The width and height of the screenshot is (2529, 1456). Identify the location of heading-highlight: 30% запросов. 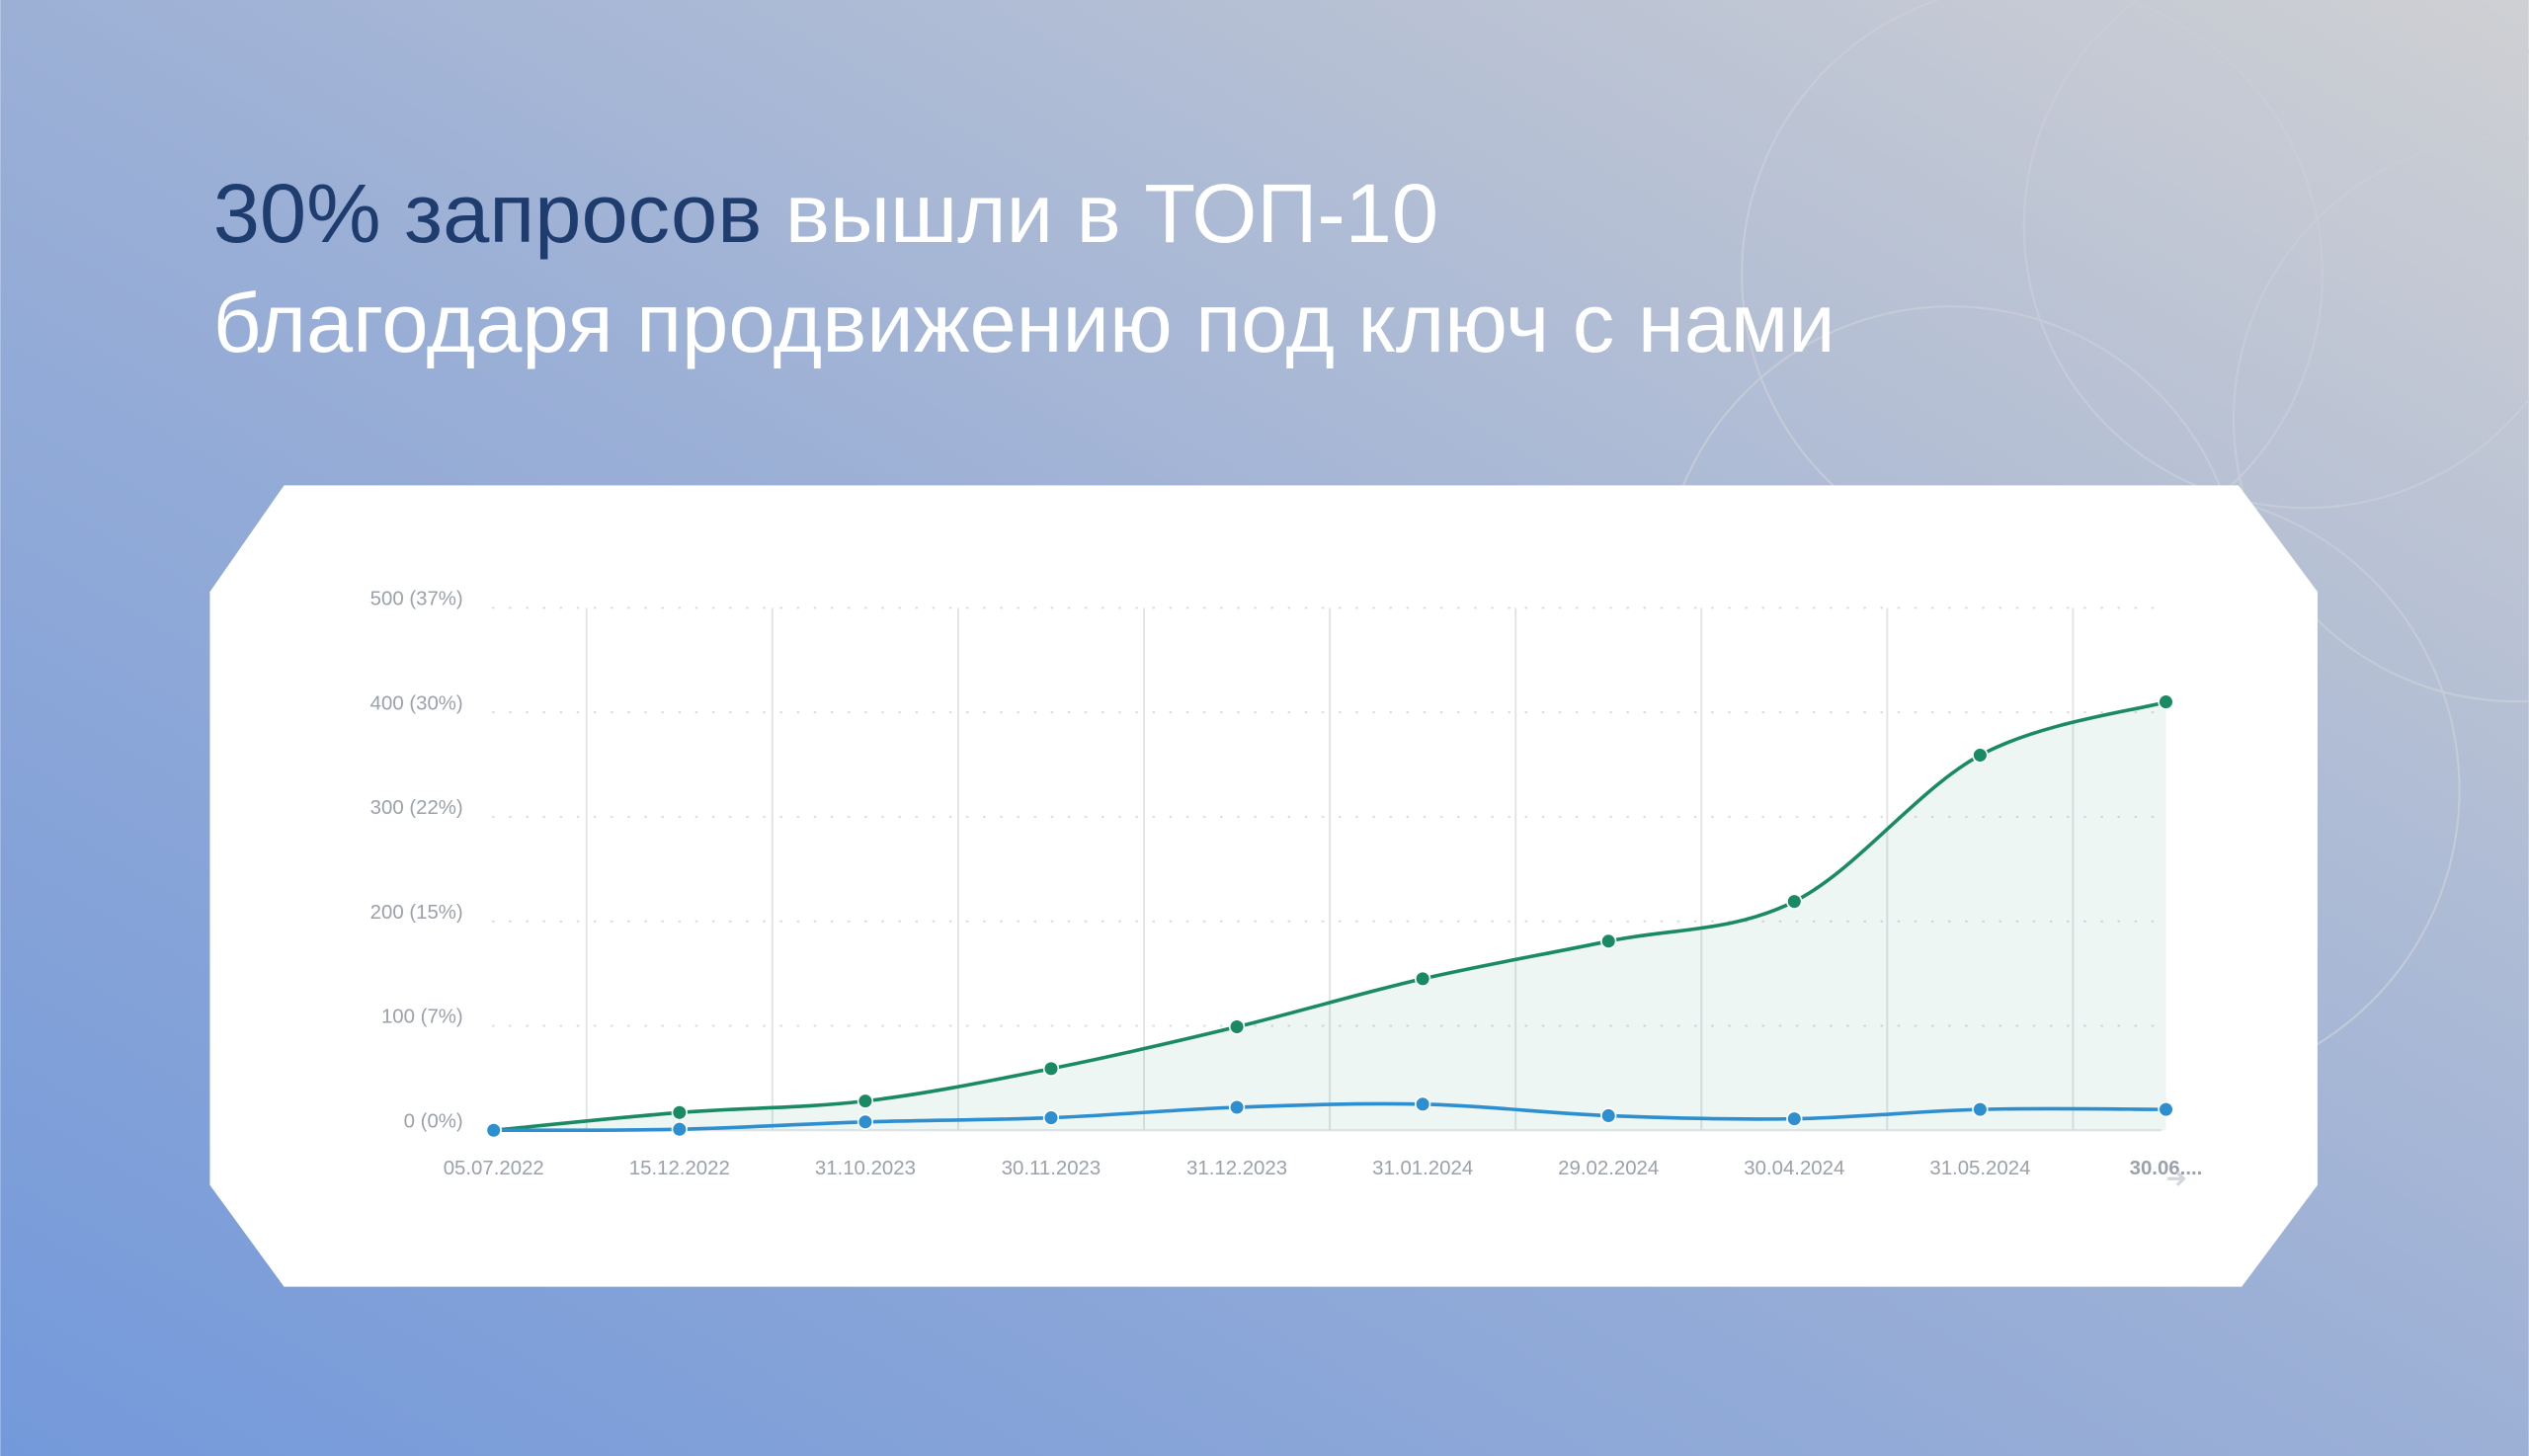
(488, 213).